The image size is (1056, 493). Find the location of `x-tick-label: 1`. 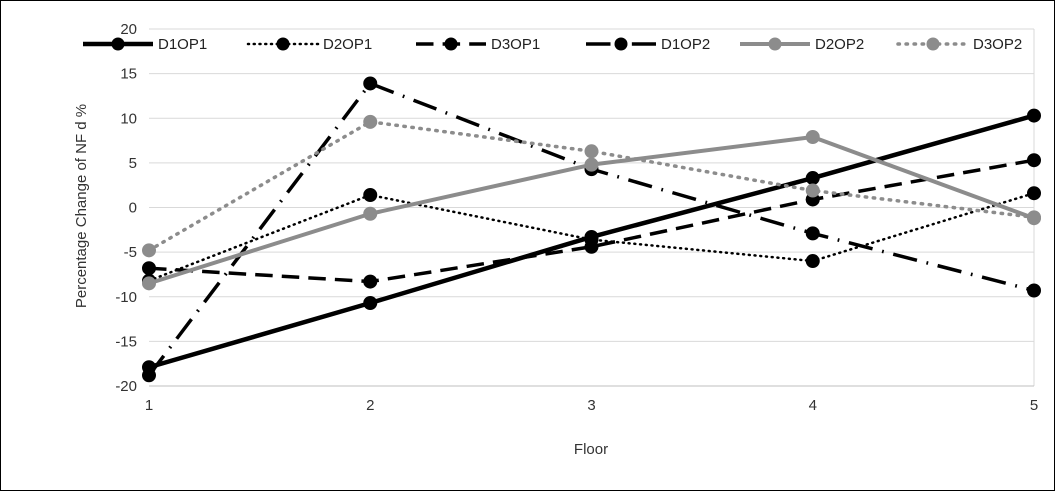

x-tick-label: 1 is located at coordinates (149, 405).